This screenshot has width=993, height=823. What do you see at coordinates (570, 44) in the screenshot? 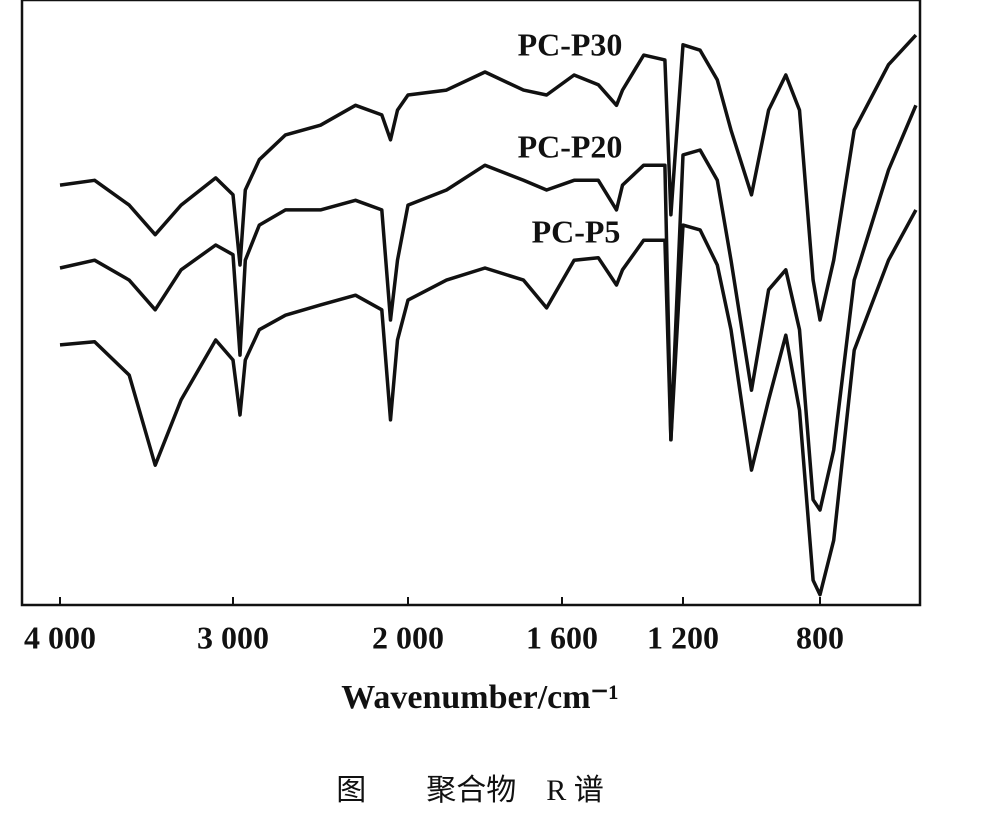
I see `series-label: PC-P30` at bounding box center [570, 44].